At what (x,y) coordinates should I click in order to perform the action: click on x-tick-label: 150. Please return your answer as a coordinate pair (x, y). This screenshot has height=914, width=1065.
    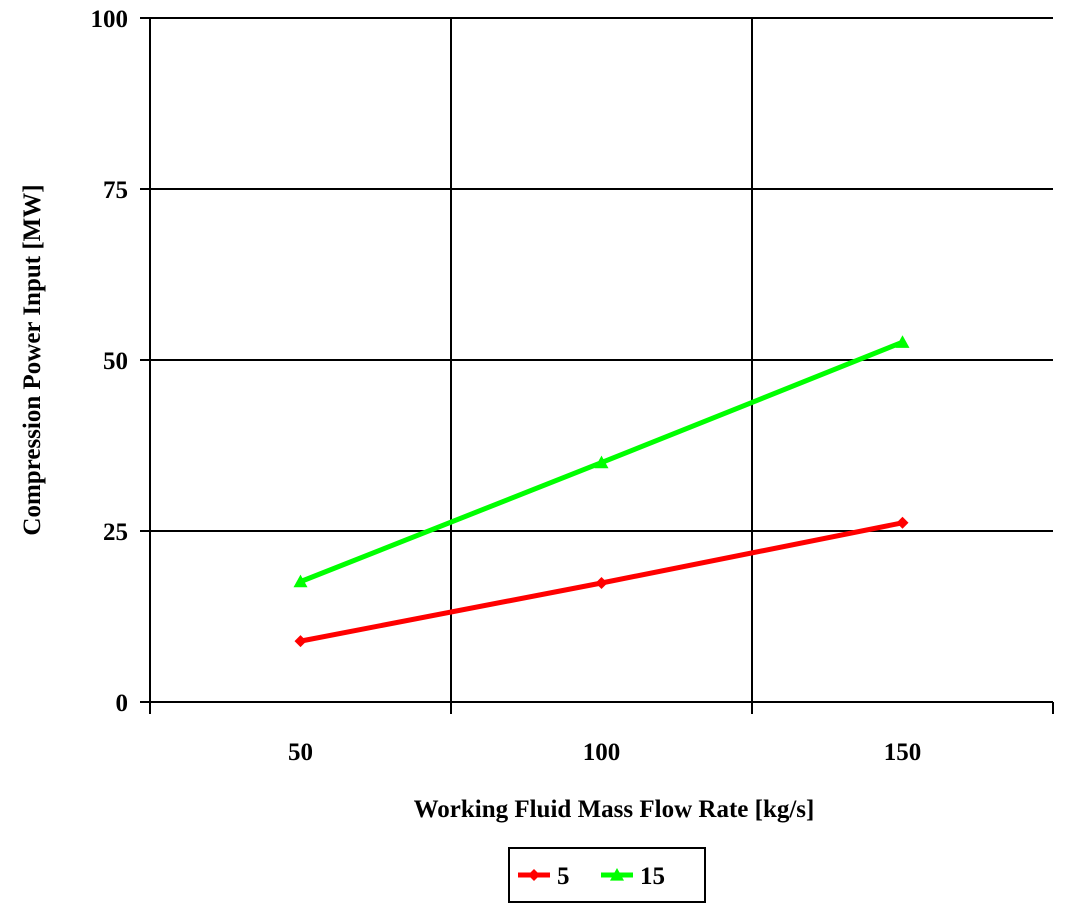
    Looking at the image, I should click on (903, 752).